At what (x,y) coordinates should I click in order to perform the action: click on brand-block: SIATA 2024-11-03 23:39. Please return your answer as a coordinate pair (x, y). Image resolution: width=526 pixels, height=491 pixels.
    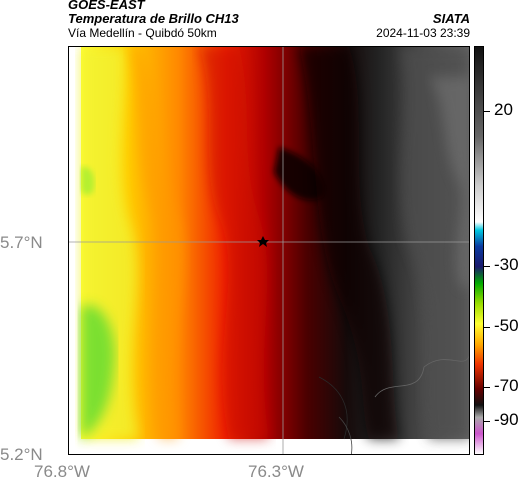
    Looking at the image, I should click on (423, 26).